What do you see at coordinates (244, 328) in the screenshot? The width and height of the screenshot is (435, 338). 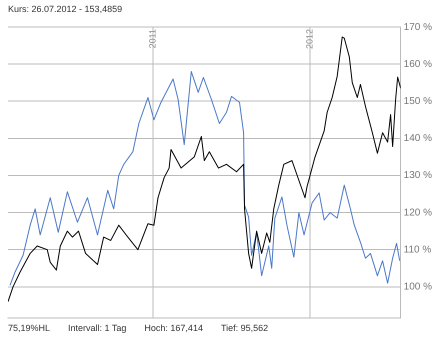 I see `text: Tief: 95,562` at bounding box center [244, 328].